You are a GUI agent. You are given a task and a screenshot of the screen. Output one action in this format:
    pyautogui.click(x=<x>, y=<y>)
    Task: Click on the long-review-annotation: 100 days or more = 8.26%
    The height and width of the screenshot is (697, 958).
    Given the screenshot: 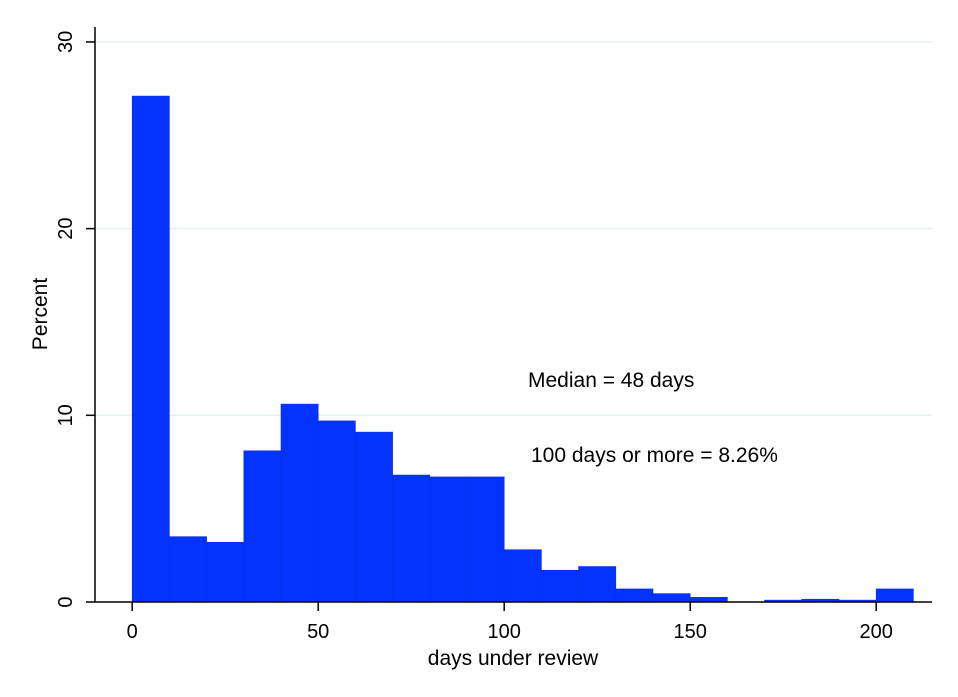 What is the action you would take?
    pyautogui.click(x=654, y=455)
    